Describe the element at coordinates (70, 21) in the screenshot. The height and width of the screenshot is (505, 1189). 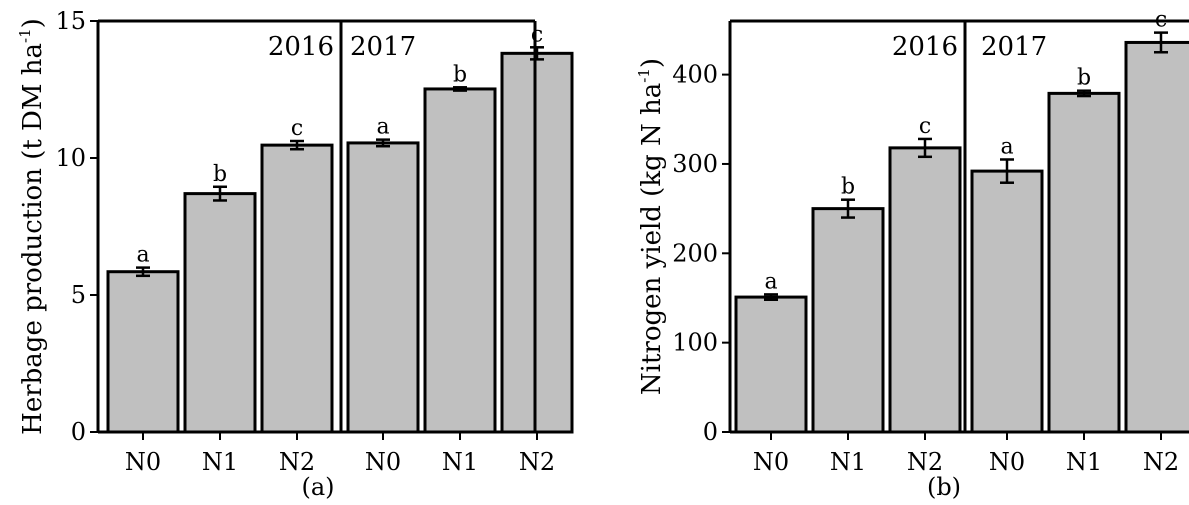
I see `y-tick-label: 15` at that location.